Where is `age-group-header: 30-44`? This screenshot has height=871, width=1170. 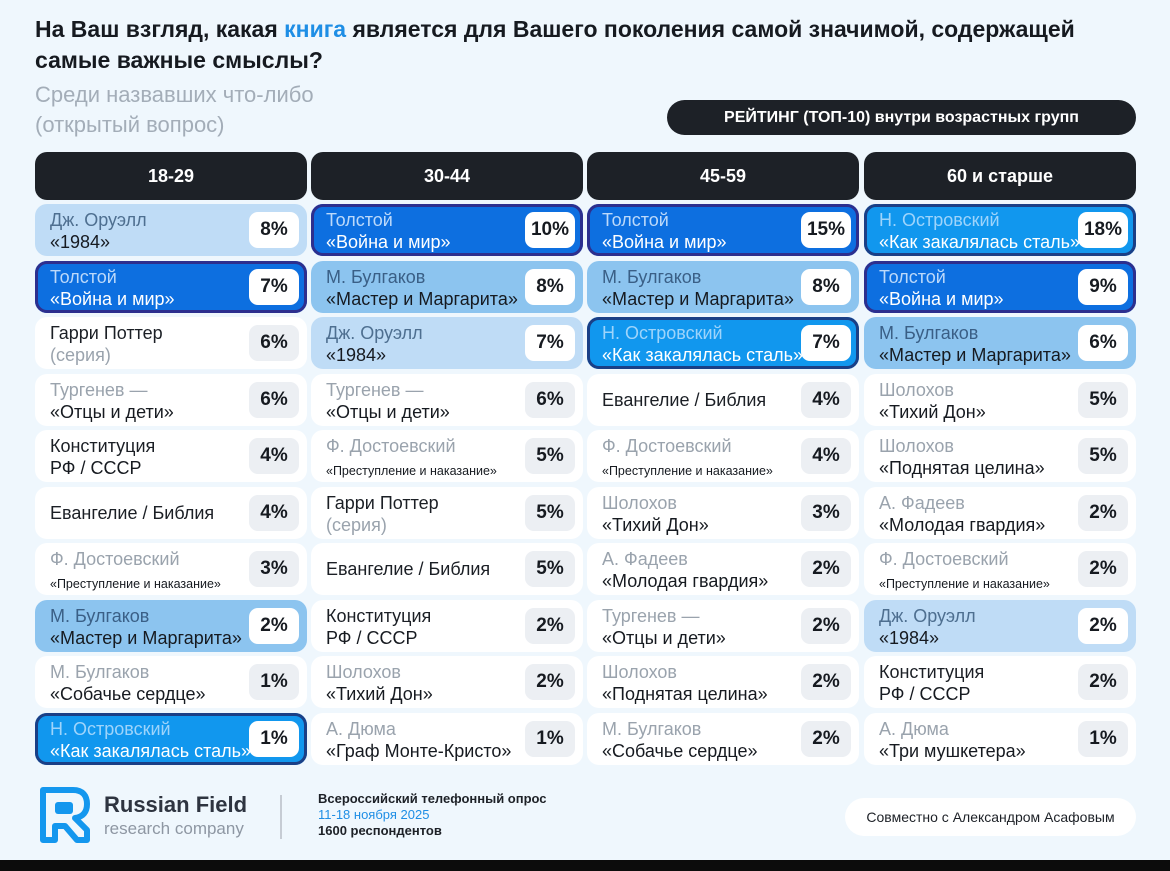
age-group-header: 30-44 is located at coordinates (447, 176).